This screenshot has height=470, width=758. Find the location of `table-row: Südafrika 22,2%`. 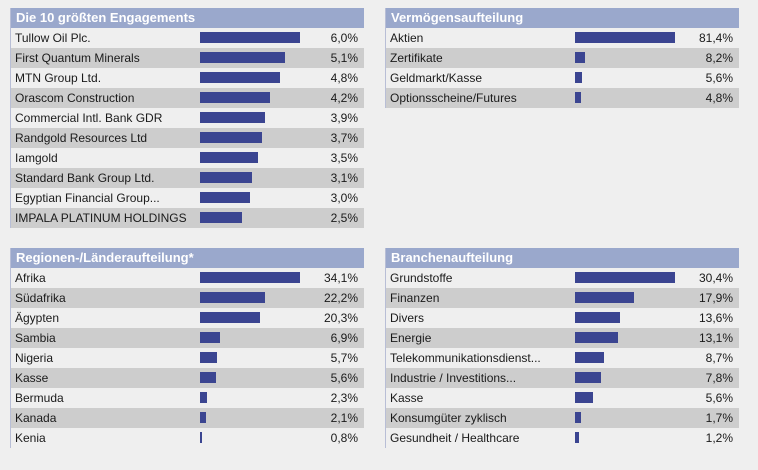

table-row: Südafrika 22,2% is located at coordinates (187, 298).